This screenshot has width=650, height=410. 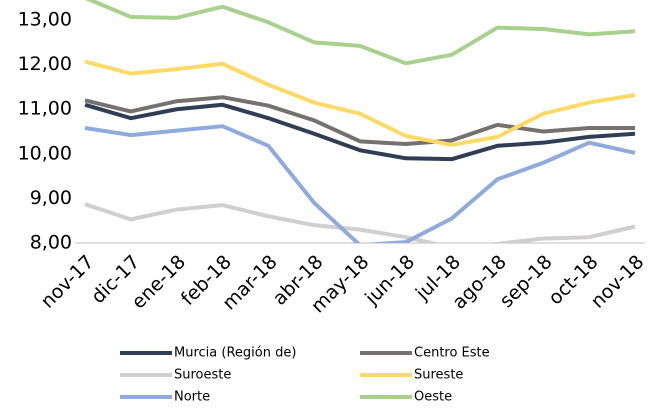 What do you see at coordinates (202, 375) in the screenshot?
I see `legend-label: Suroeste` at bounding box center [202, 375].